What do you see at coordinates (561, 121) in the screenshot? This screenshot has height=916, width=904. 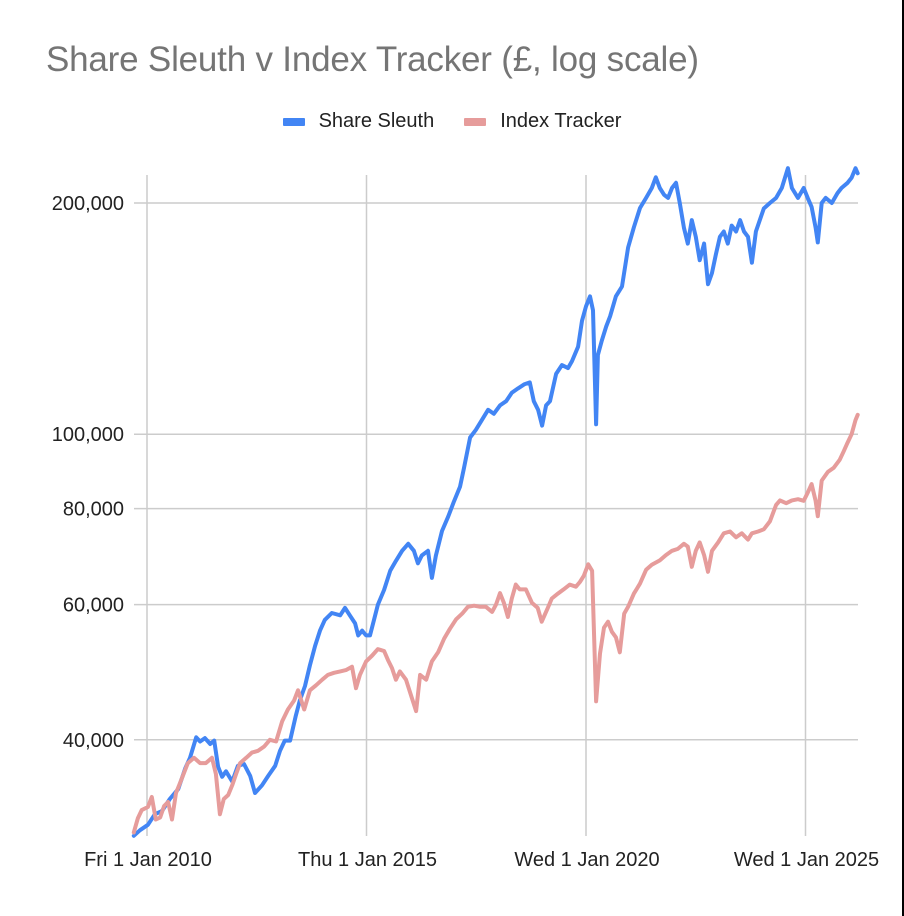 I see `legend-label-index-tracker: Index Tracker` at bounding box center [561, 121].